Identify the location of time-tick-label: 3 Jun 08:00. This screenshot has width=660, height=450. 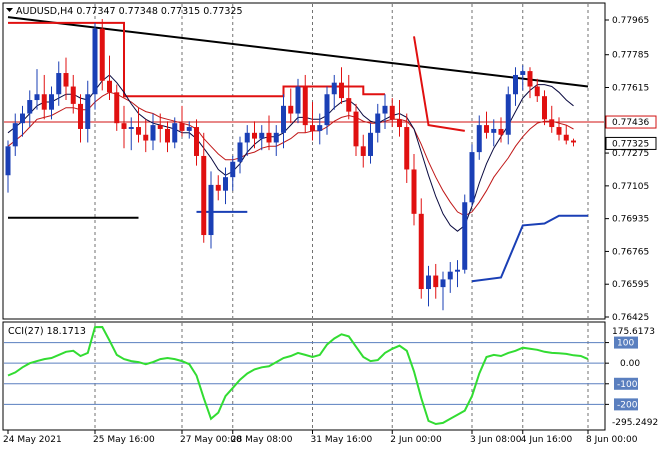
(496, 440).